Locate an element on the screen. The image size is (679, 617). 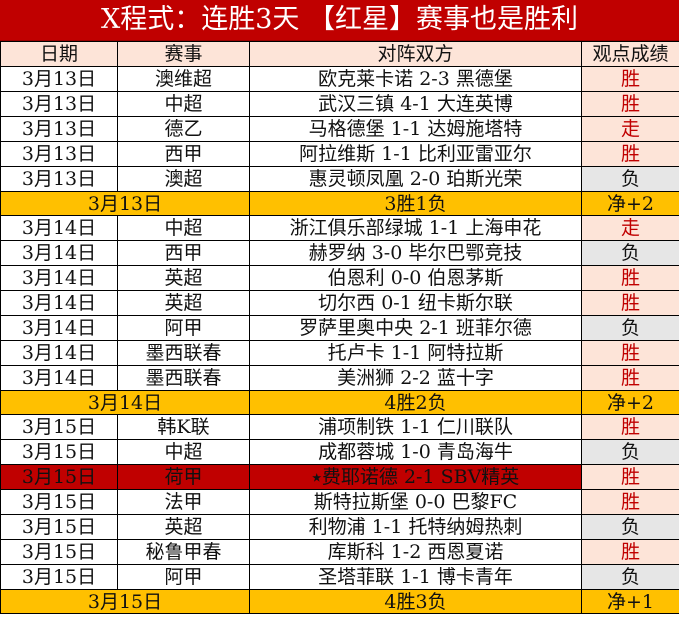
table-row: 3月15日 韩K联 浦项制铁 1-1 仁川联队 胜 is located at coordinates (339, 427).